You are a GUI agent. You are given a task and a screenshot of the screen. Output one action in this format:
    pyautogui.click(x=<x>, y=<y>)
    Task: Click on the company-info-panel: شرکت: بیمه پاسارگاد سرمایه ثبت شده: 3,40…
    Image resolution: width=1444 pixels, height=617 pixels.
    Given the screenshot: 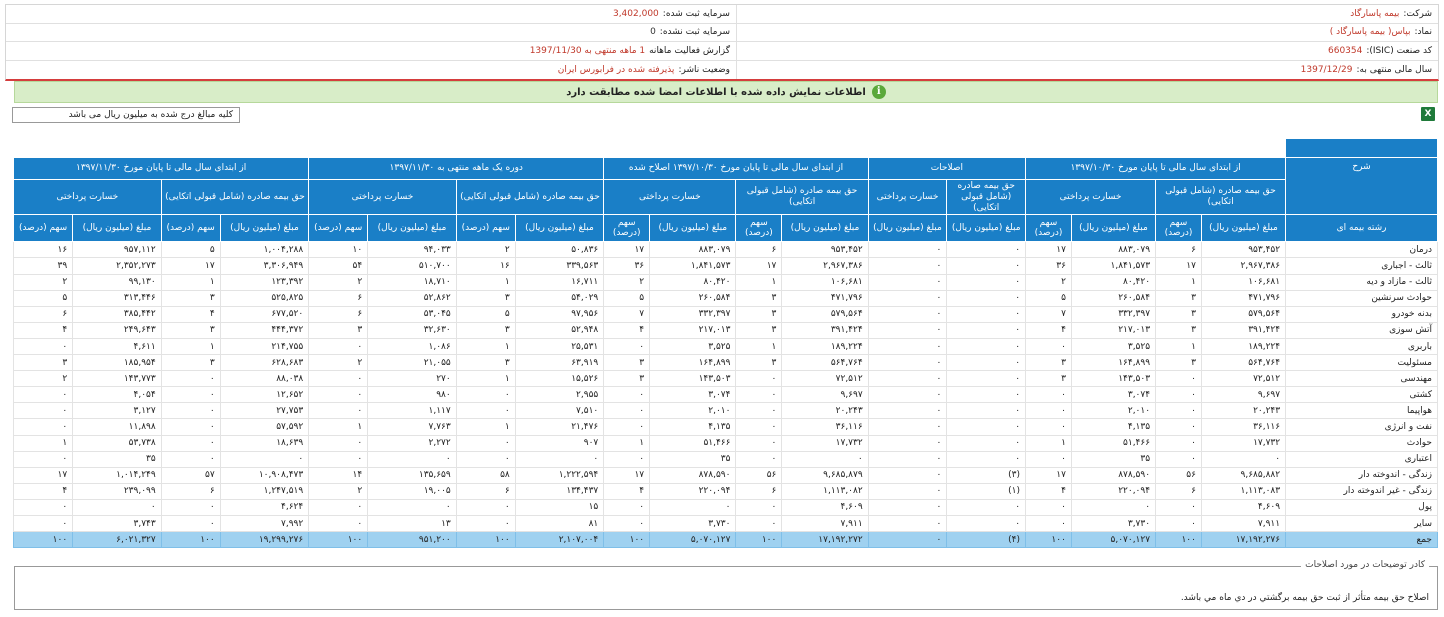 What is the action you would take?
    pyautogui.click(x=722, y=42)
    